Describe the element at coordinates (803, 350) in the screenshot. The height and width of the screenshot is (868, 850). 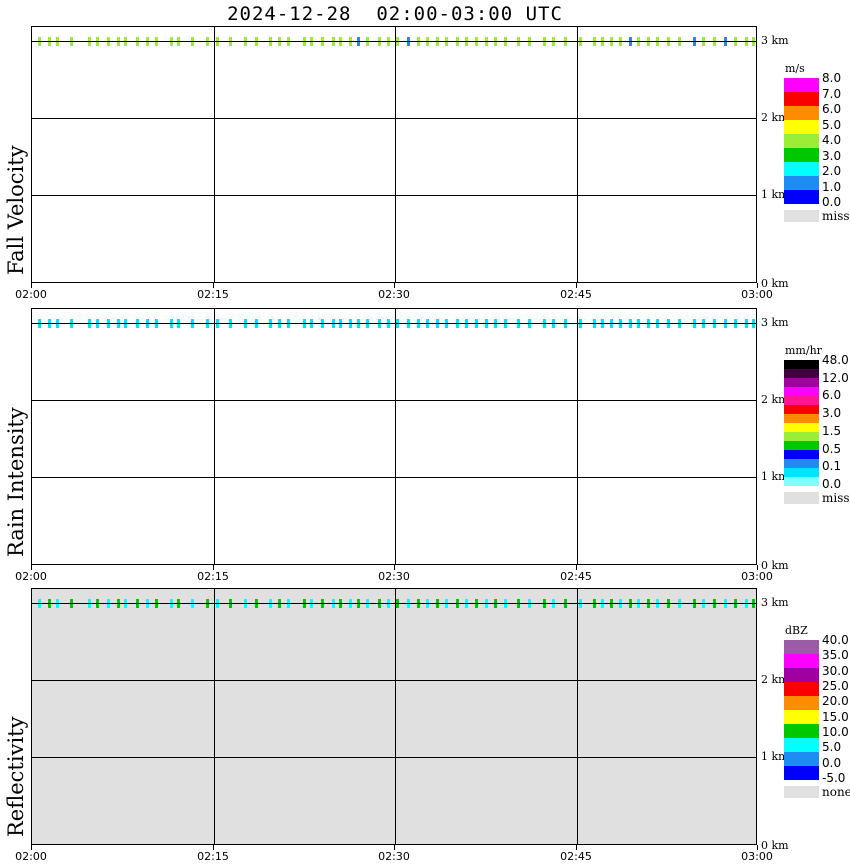
I see `colorbar-unit-rain-intensity: mm/hr` at that location.